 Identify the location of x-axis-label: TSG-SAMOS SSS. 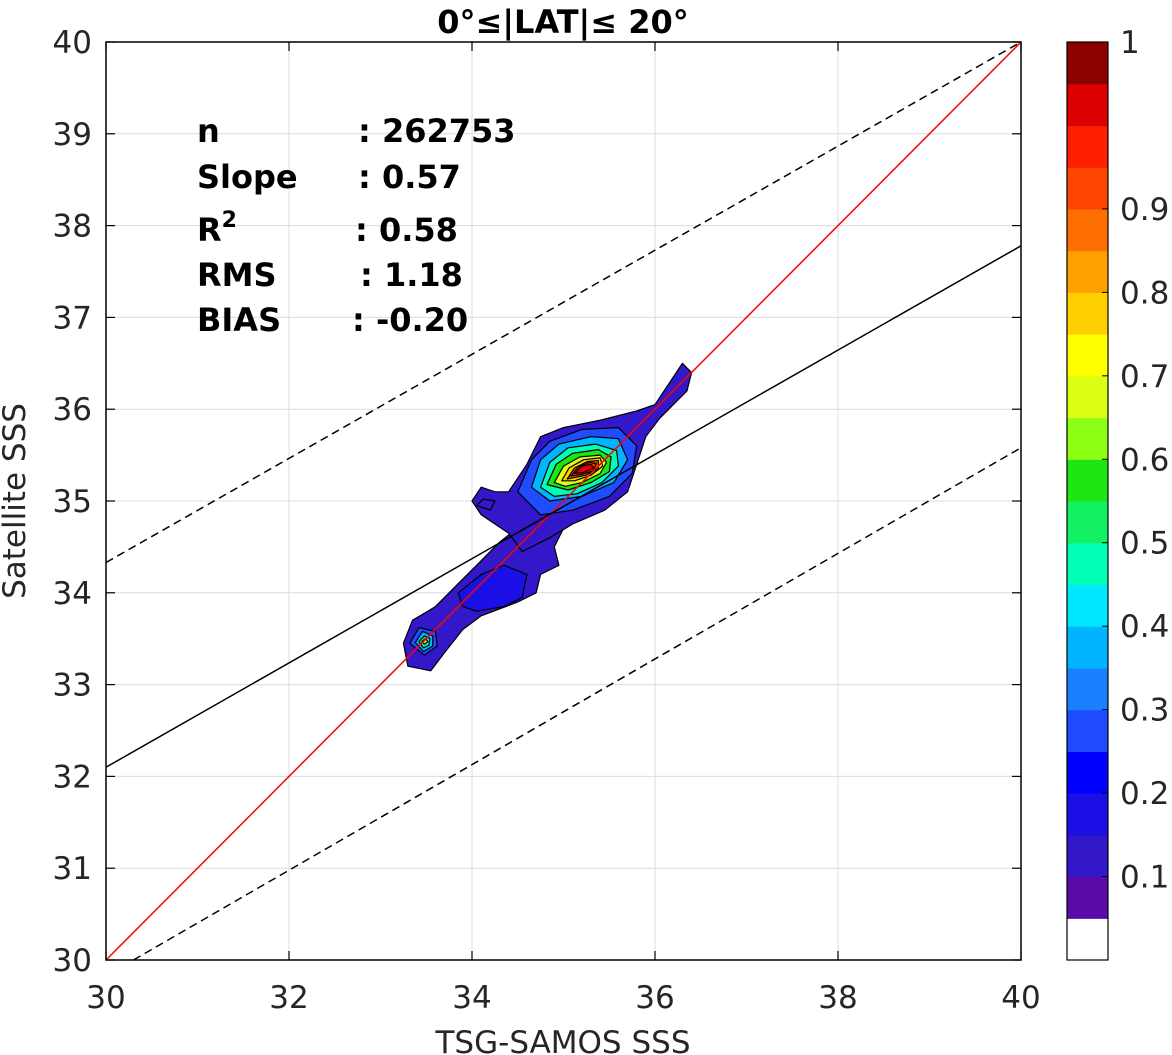
(563, 1040).